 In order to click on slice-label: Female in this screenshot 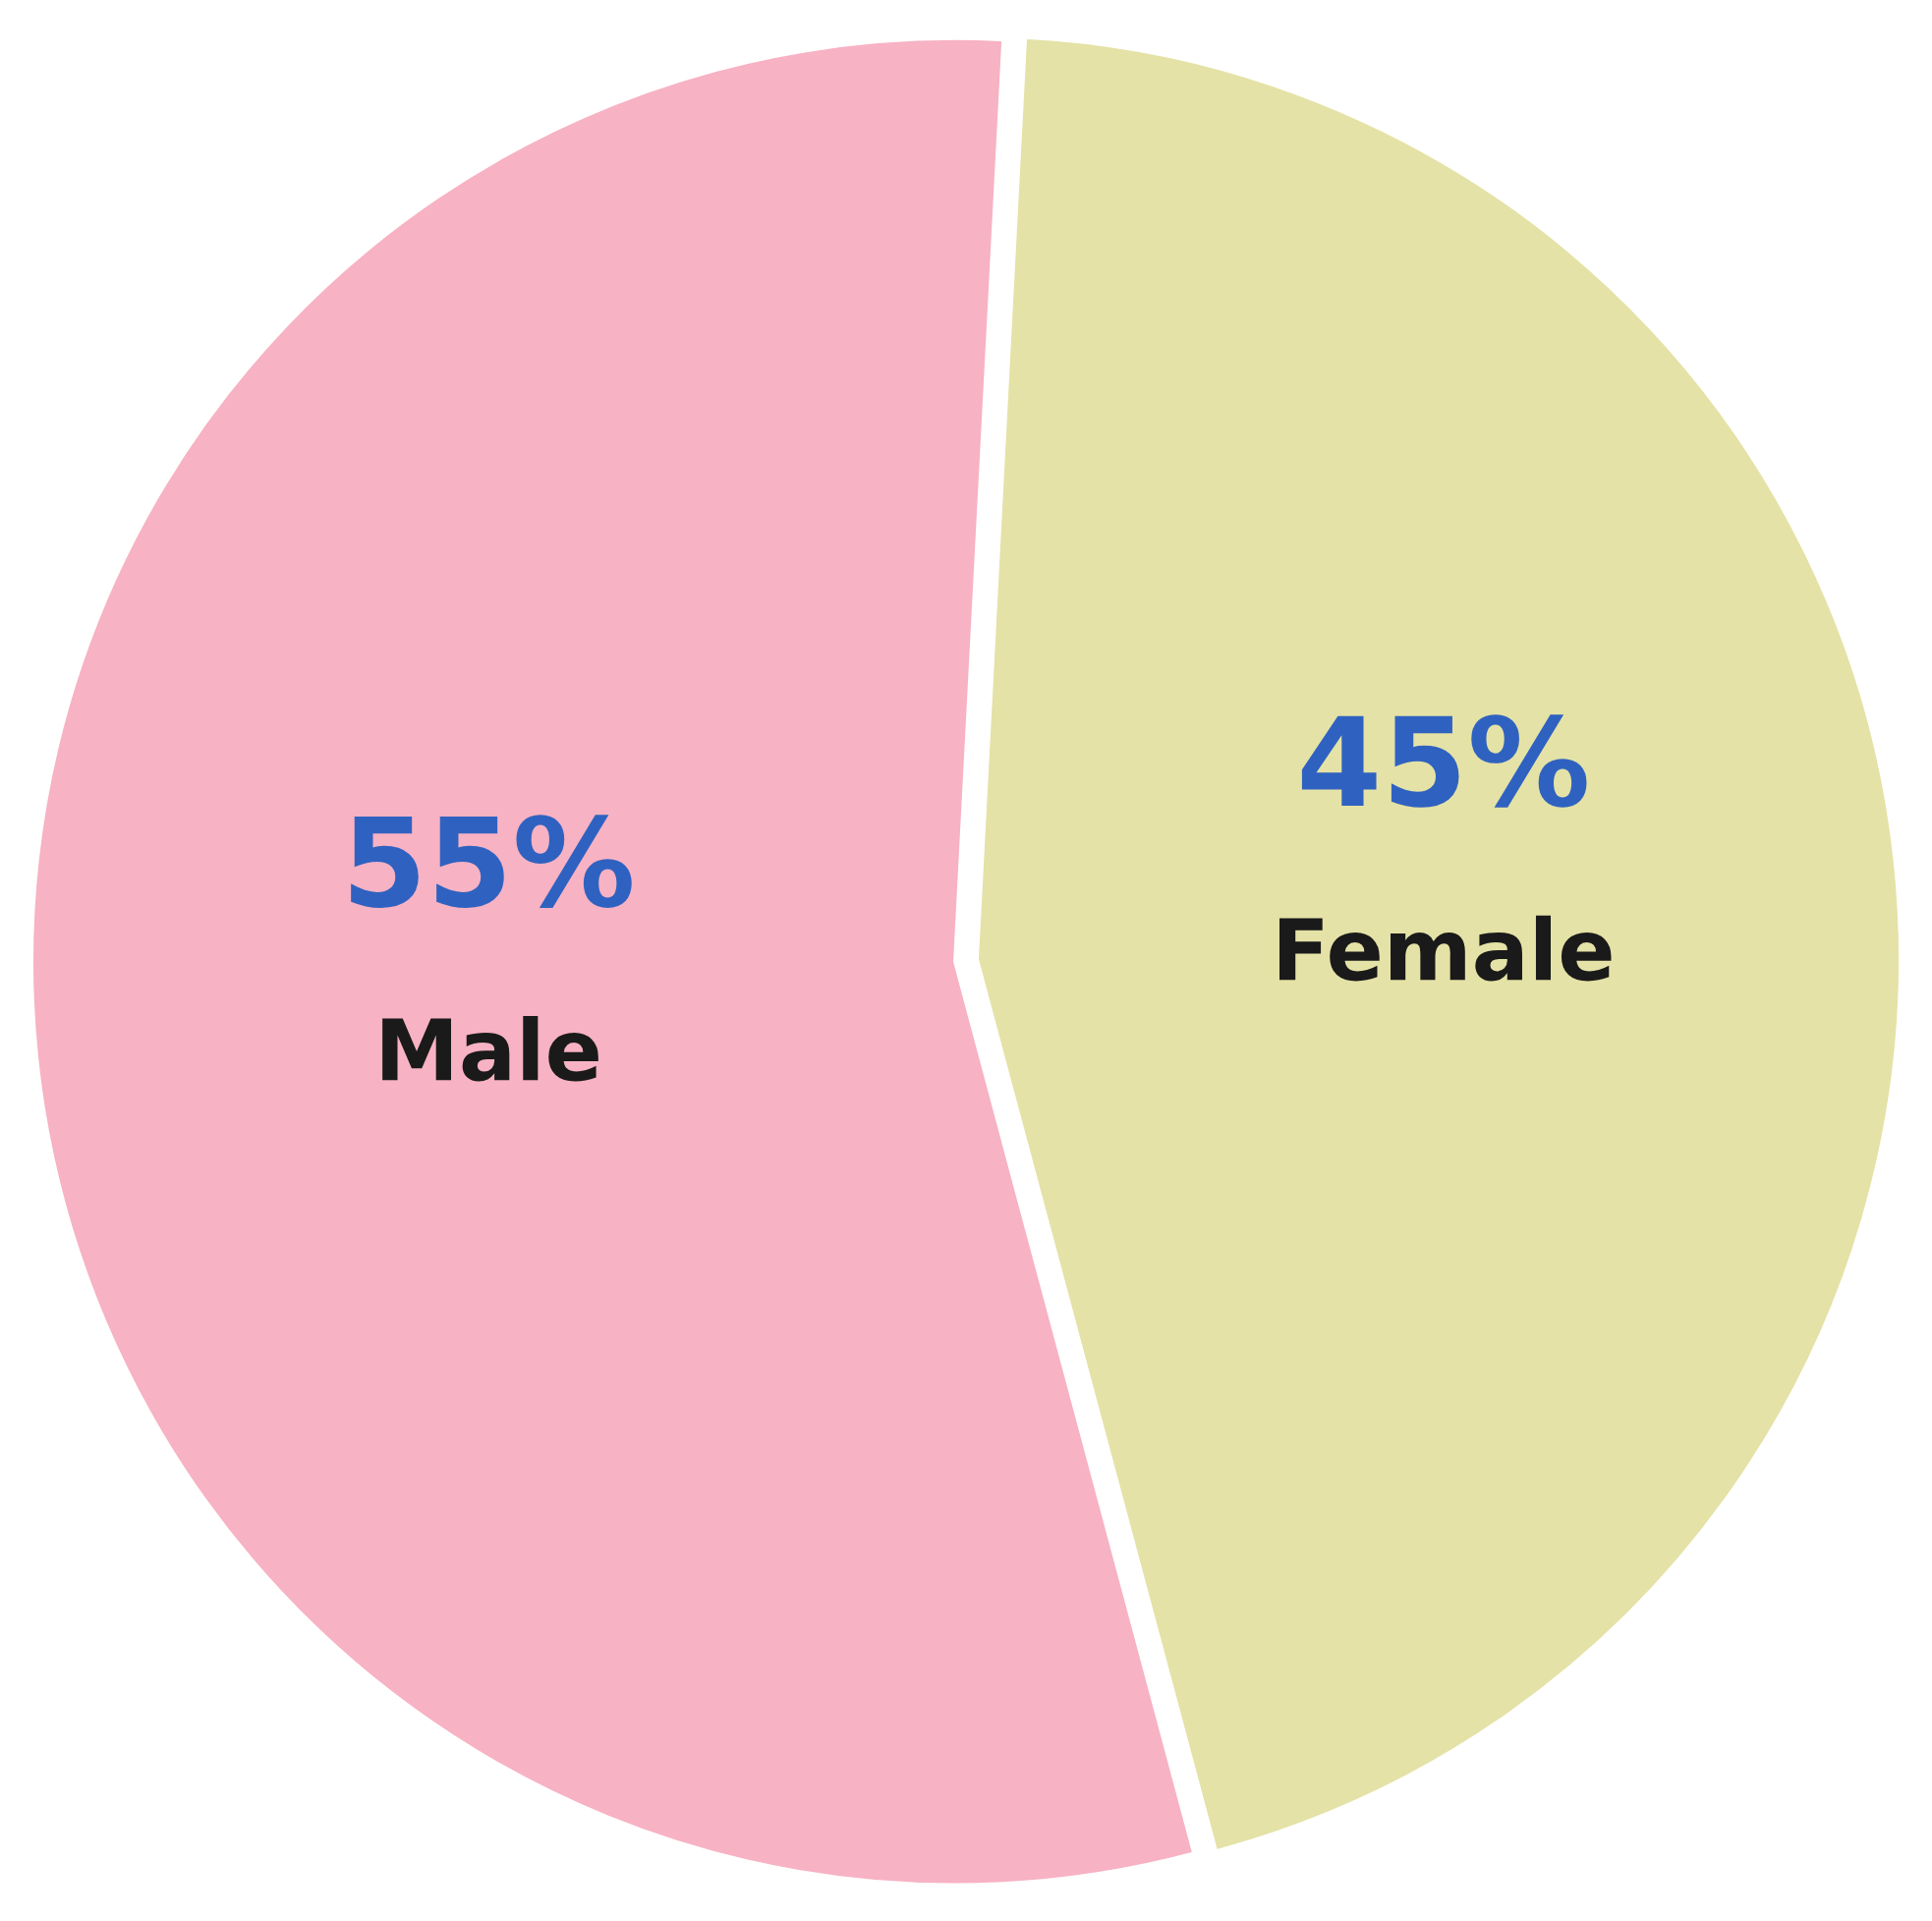, I will do `click(1445, 948)`.